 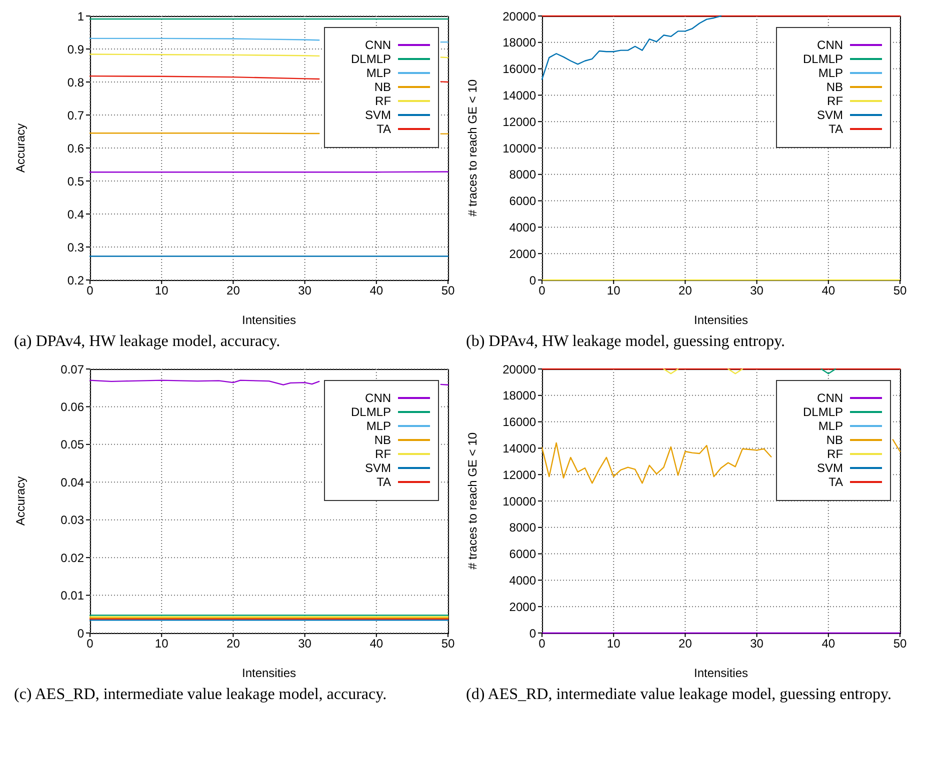 What do you see at coordinates (72, 520) in the screenshot?
I see `y-tick-label: 0.03` at bounding box center [72, 520].